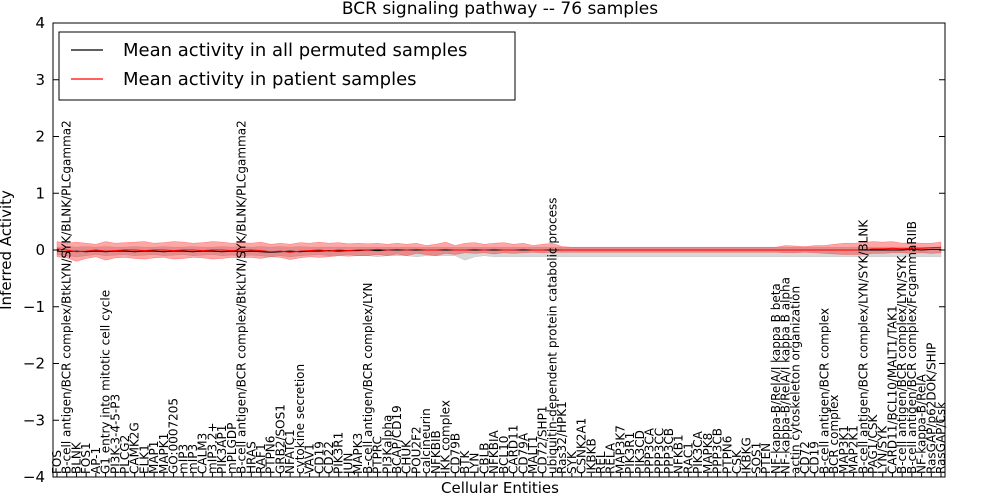  What do you see at coordinates (455, 453) in the screenshot?
I see `category-label: CD79B` at bounding box center [455, 453].